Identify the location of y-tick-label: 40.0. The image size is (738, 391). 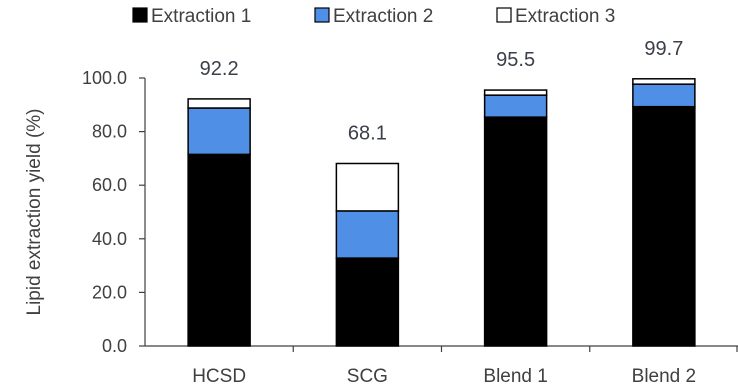
(109, 239).